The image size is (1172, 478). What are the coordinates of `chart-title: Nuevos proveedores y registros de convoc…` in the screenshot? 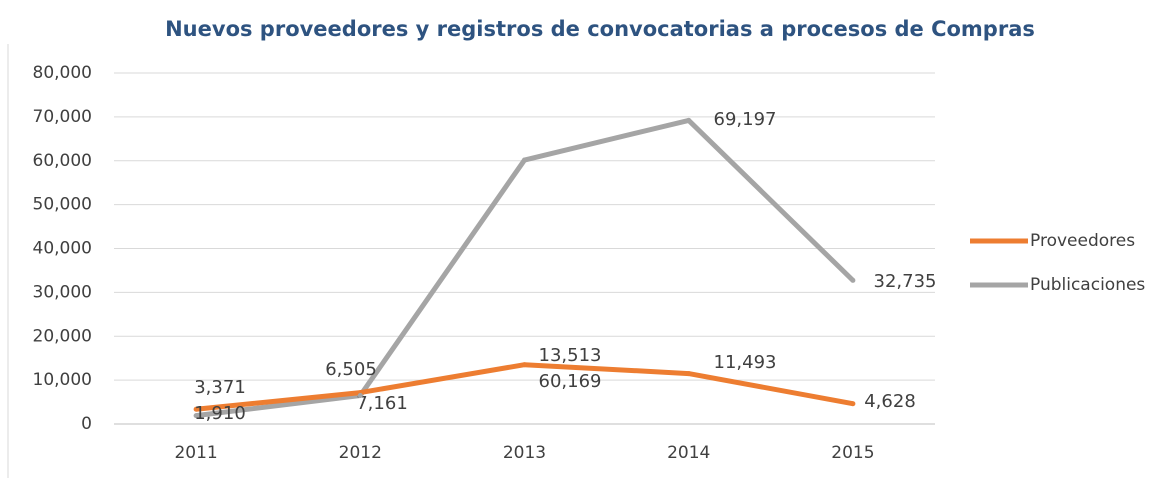 It's located at (600, 29).